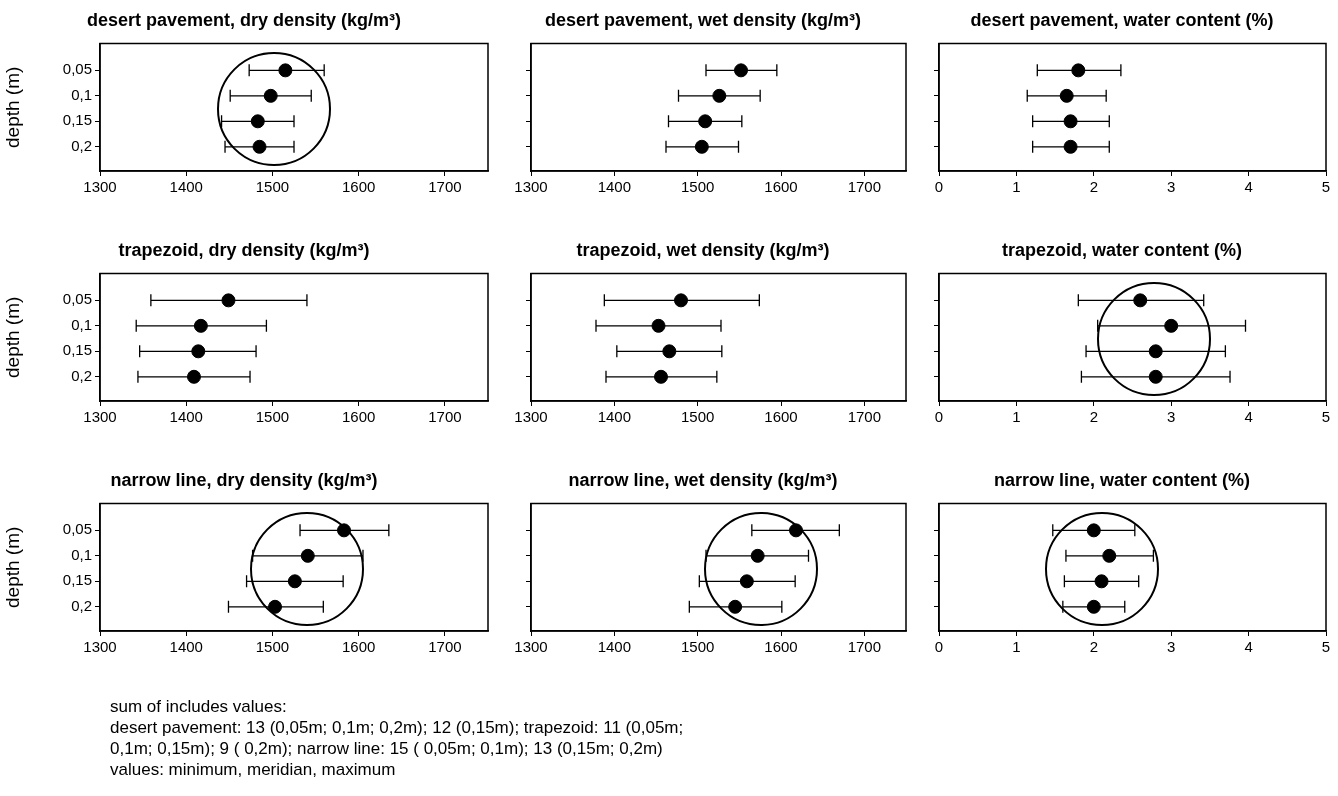 The height and width of the screenshot is (796, 1338). Describe the element at coordinates (703, 479) in the screenshot. I see `chart-title: narrow line, wet density (kg/m³)` at that location.